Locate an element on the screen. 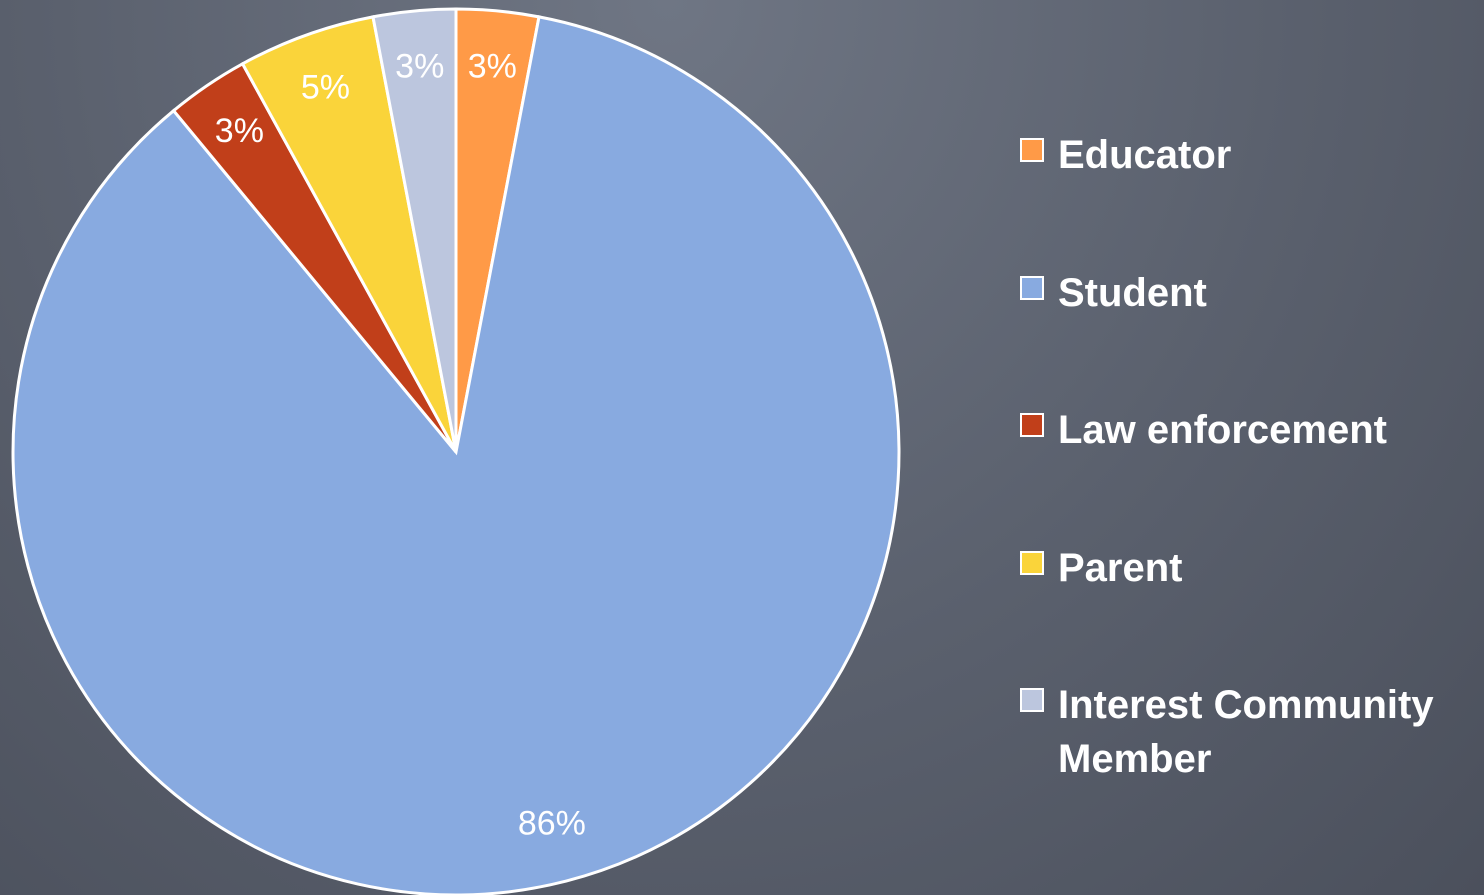 The width and height of the screenshot is (1484, 895). slice-label: 86% is located at coordinates (552, 823).